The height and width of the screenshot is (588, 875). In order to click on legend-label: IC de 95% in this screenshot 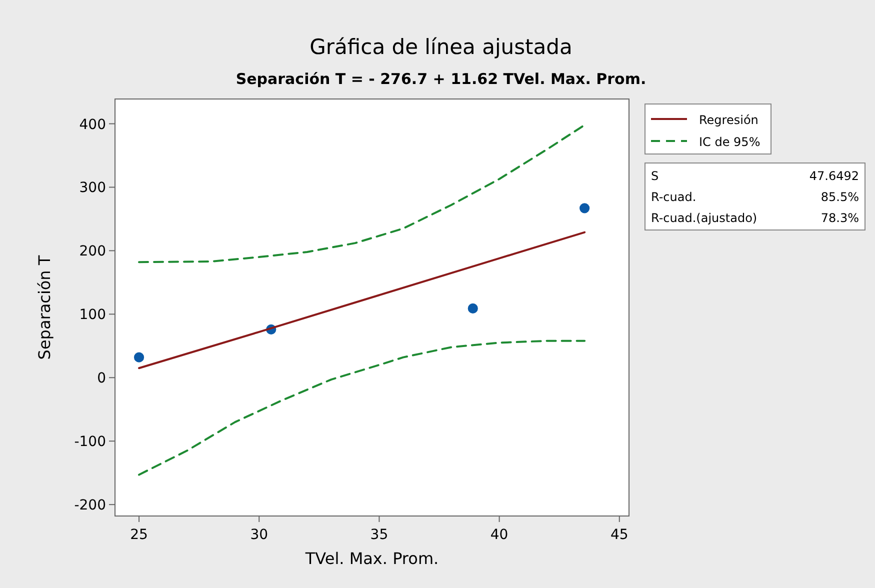, I will do `click(729, 142)`.